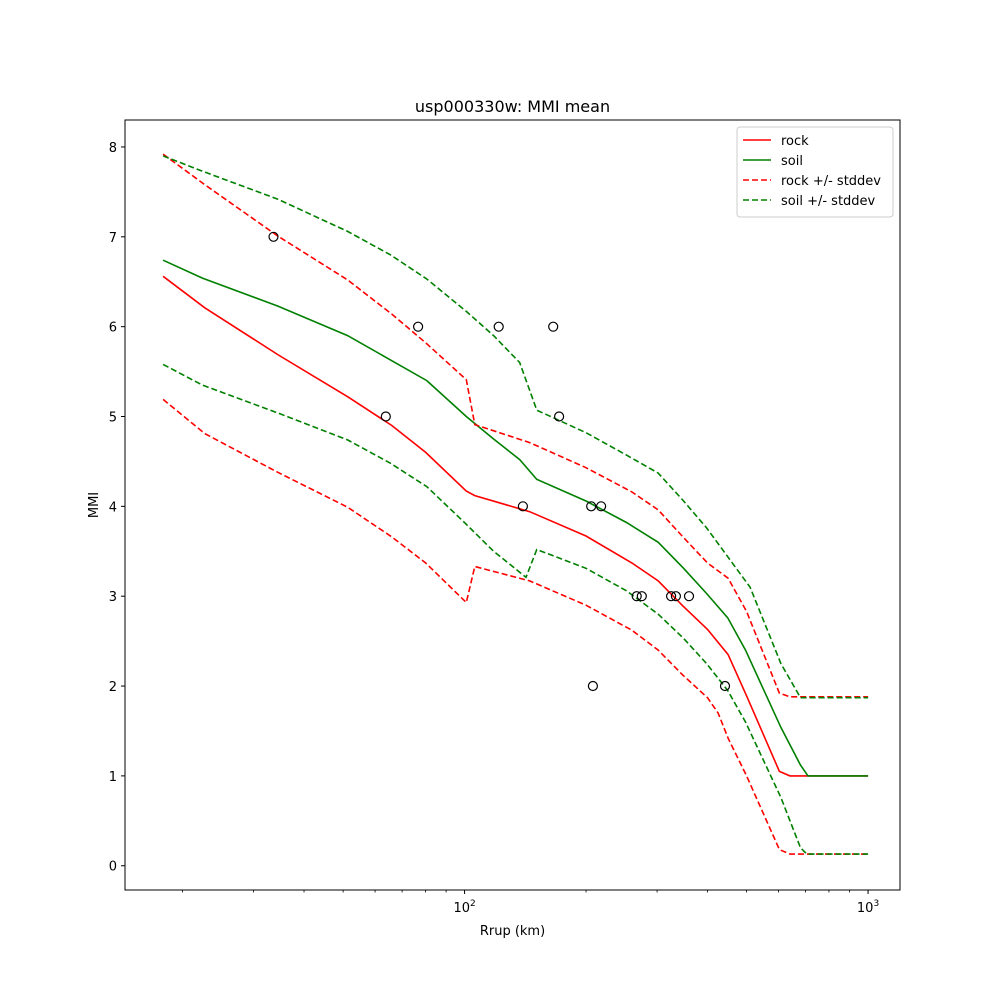  I want to click on x-axis-label: Rrup (km), so click(512, 931).